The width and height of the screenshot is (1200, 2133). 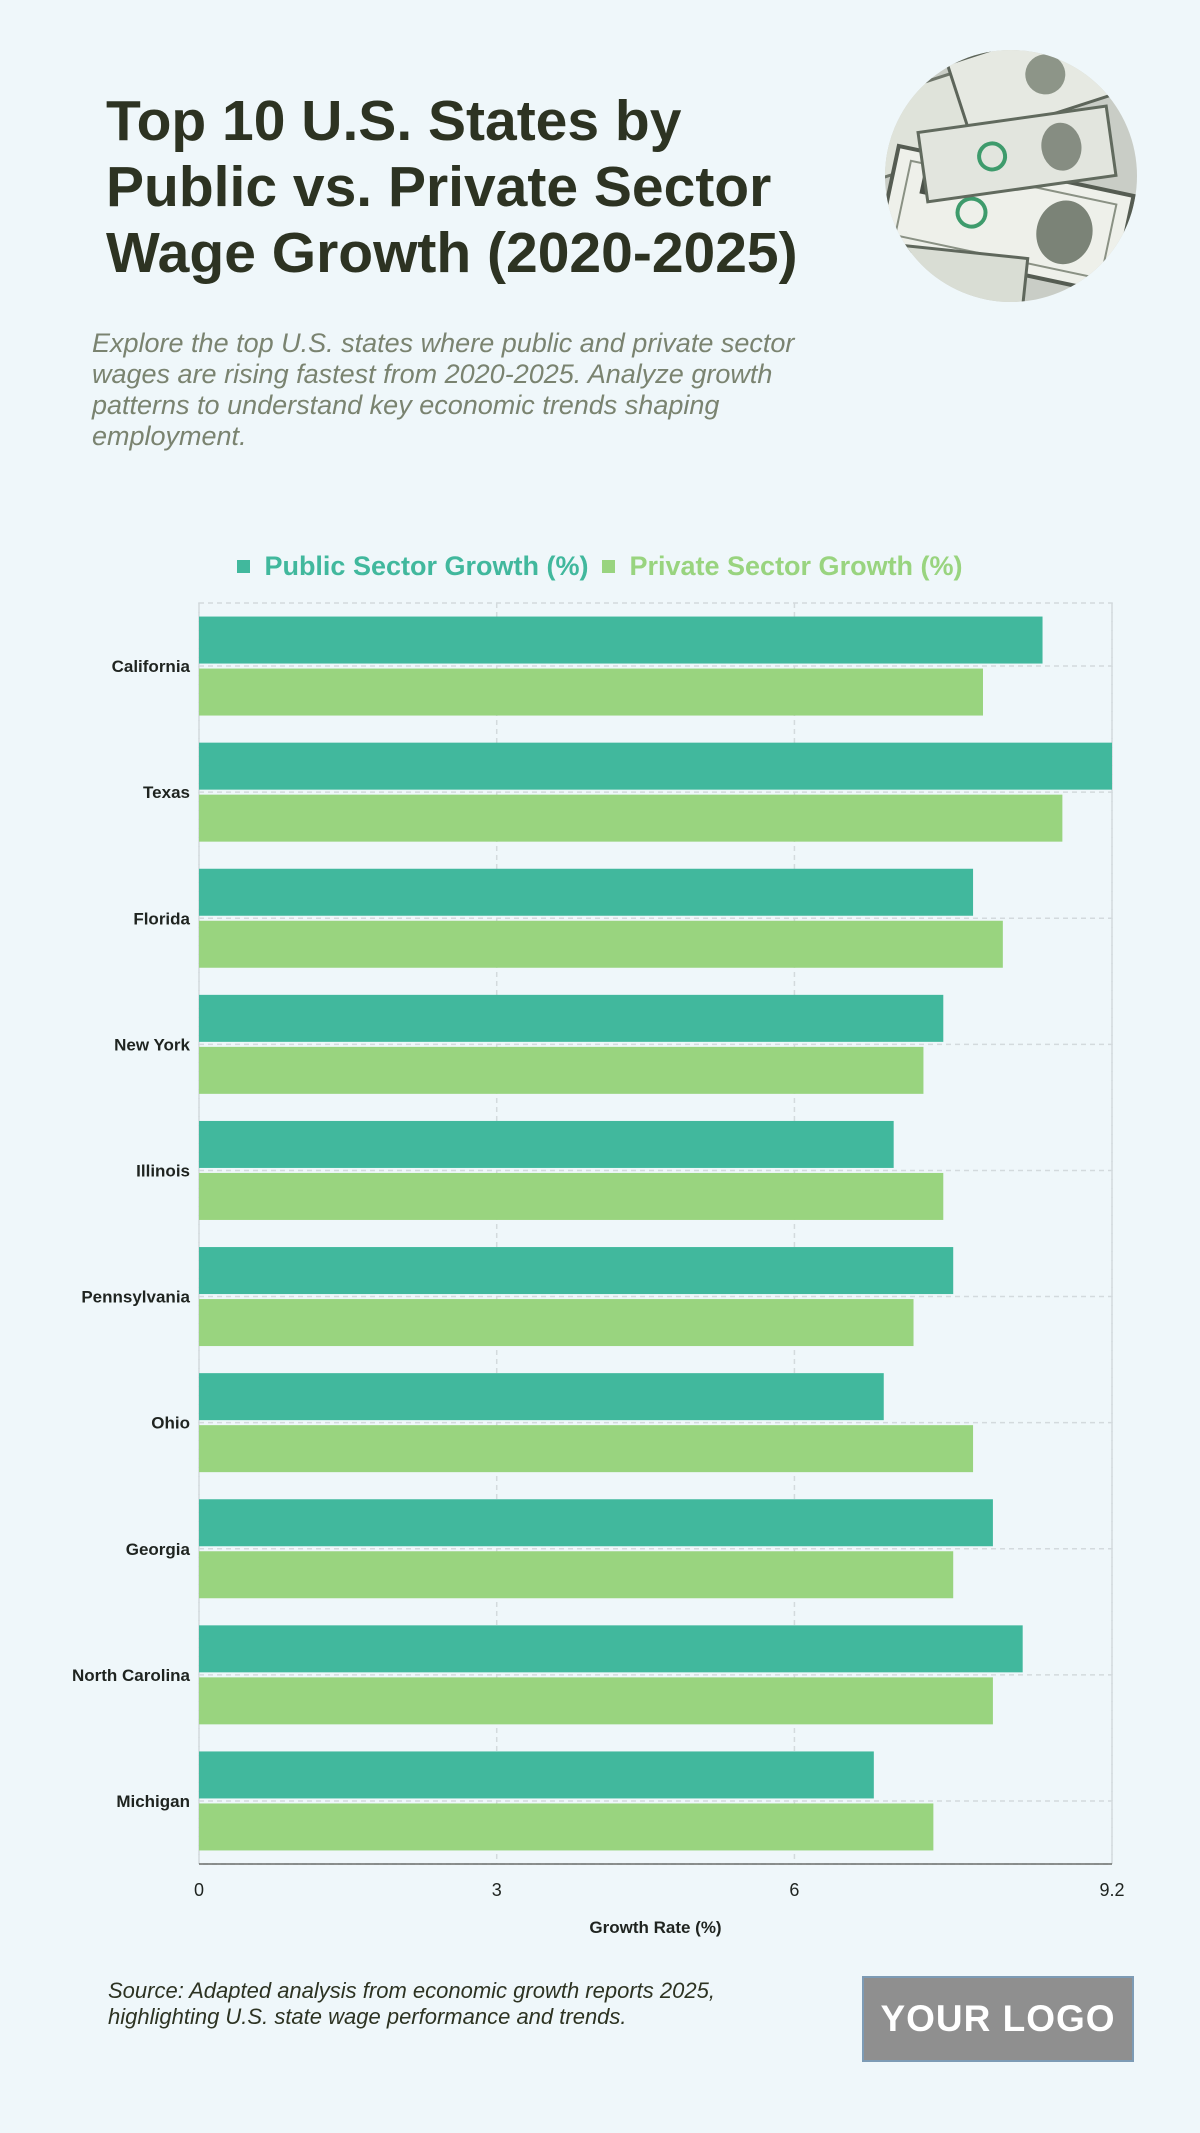 I want to click on x-tick-label: 3, so click(x=497, y=1890).